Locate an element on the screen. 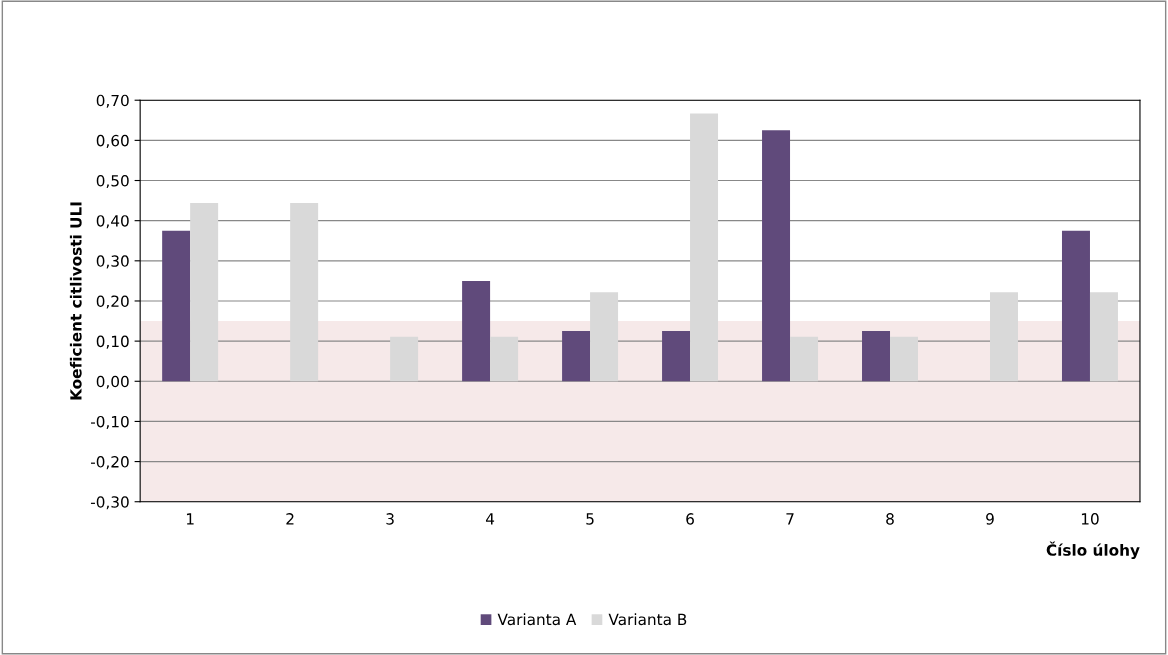  y-tick-label: 0,50 is located at coordinates (112, 181).